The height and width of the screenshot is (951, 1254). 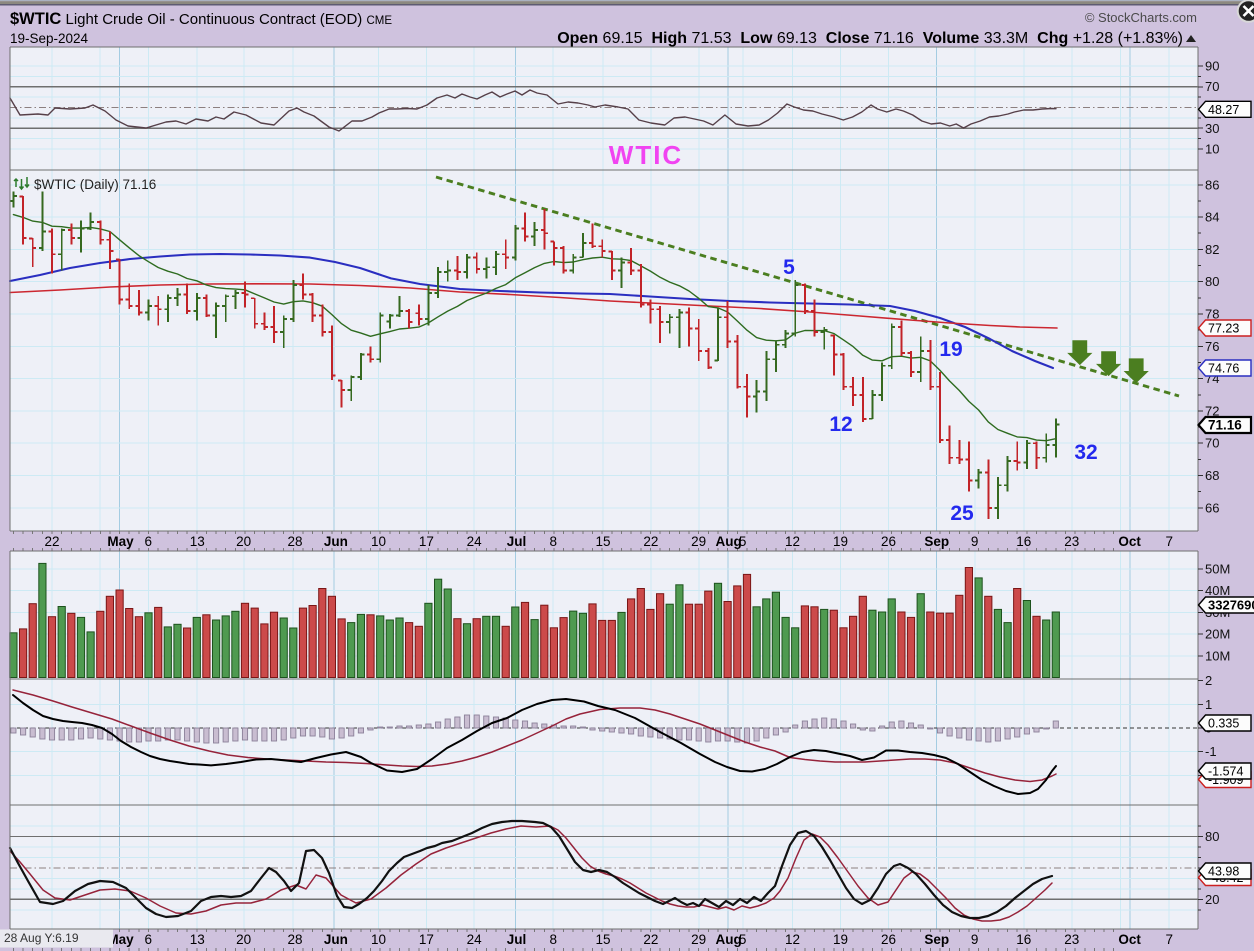 What do you see at coordinates (1231, 605) in the screenshot?
I see `svg-text: 3327690` at bounding box center [1231, 605].